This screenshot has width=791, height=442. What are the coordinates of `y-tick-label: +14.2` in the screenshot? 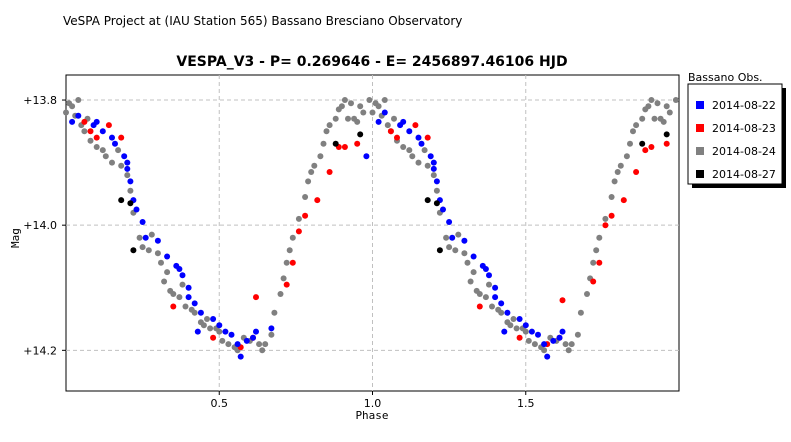 It's located at (40, 350).